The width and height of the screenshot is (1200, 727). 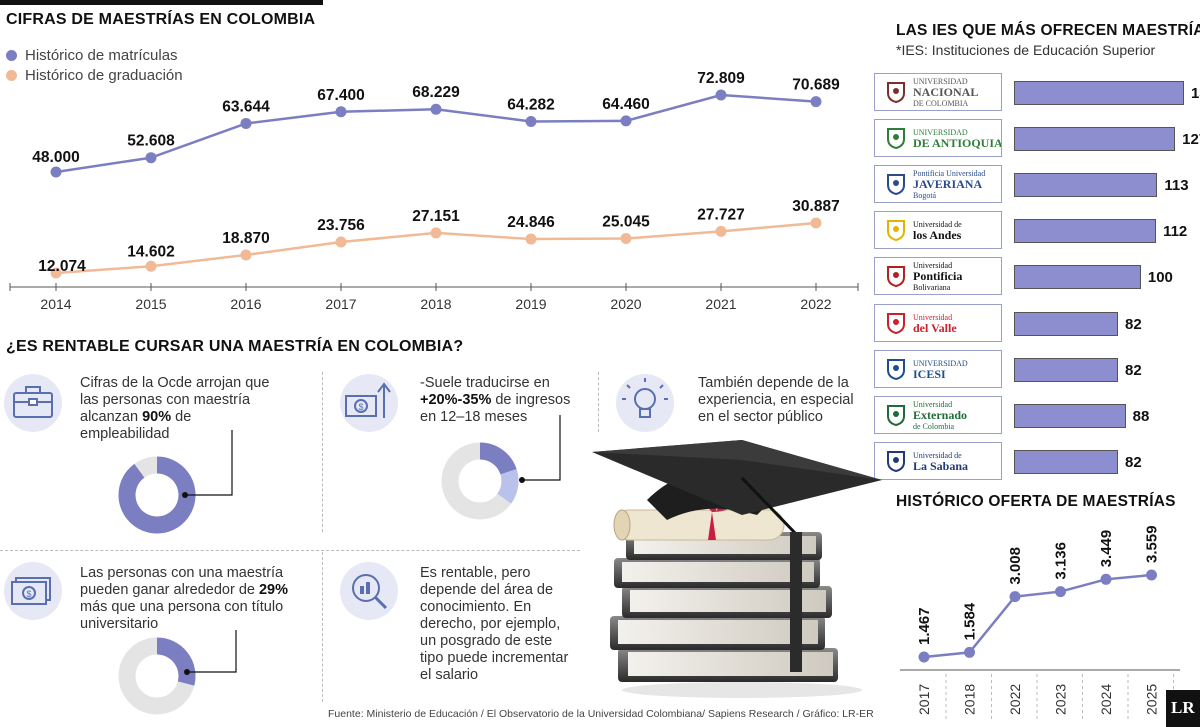 I want to click on data-label: 70.689, so click(x=816, y=85).